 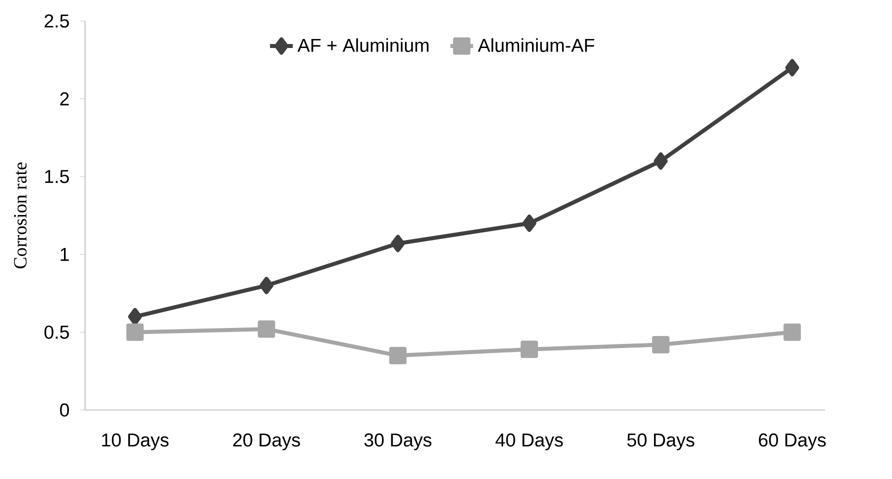 What do you see at coordinates (64, 99) in the screenshot?
I see `y-tick-label: 2` at bounding box center [64, 99].